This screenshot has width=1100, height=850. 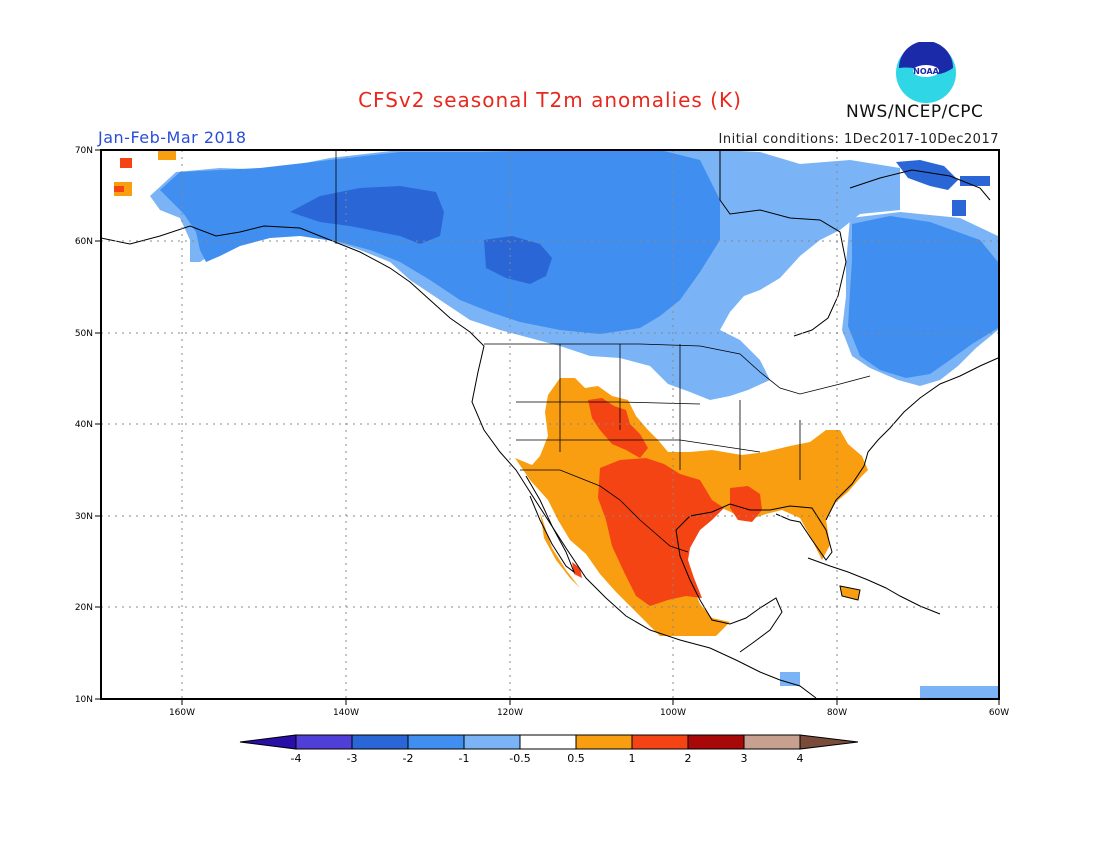 What do you see at coordinates (519, 758) in the screenshot?
I see `colorbar-tick-label: -0.5` at bounding box center [519, 758].